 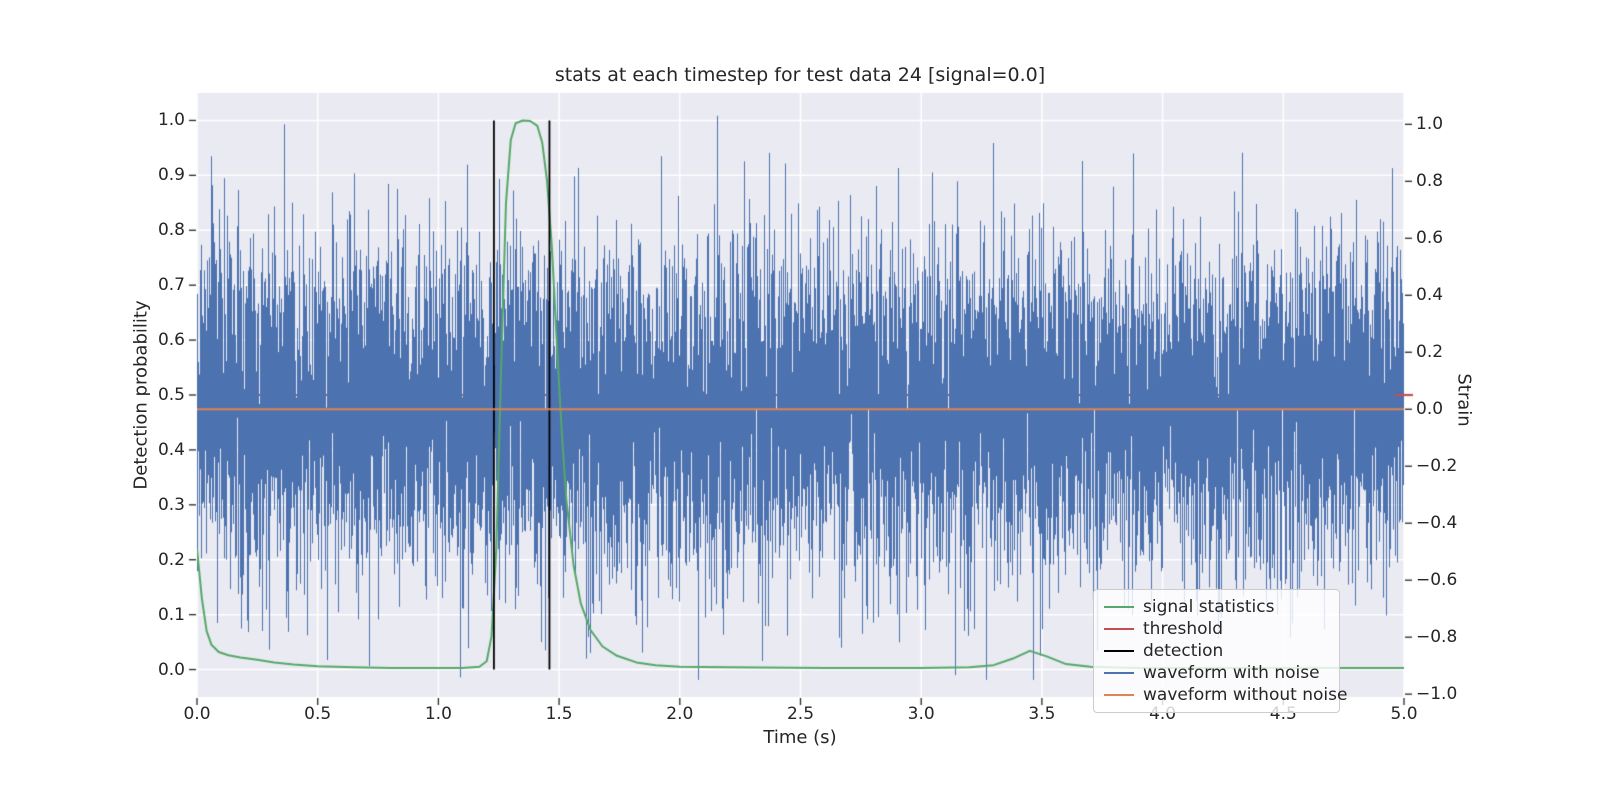 What do you see at coordinates (1119, 651) in the screenshot?
I see `legend-swatch-detection` at bounding box center [1119, 651].